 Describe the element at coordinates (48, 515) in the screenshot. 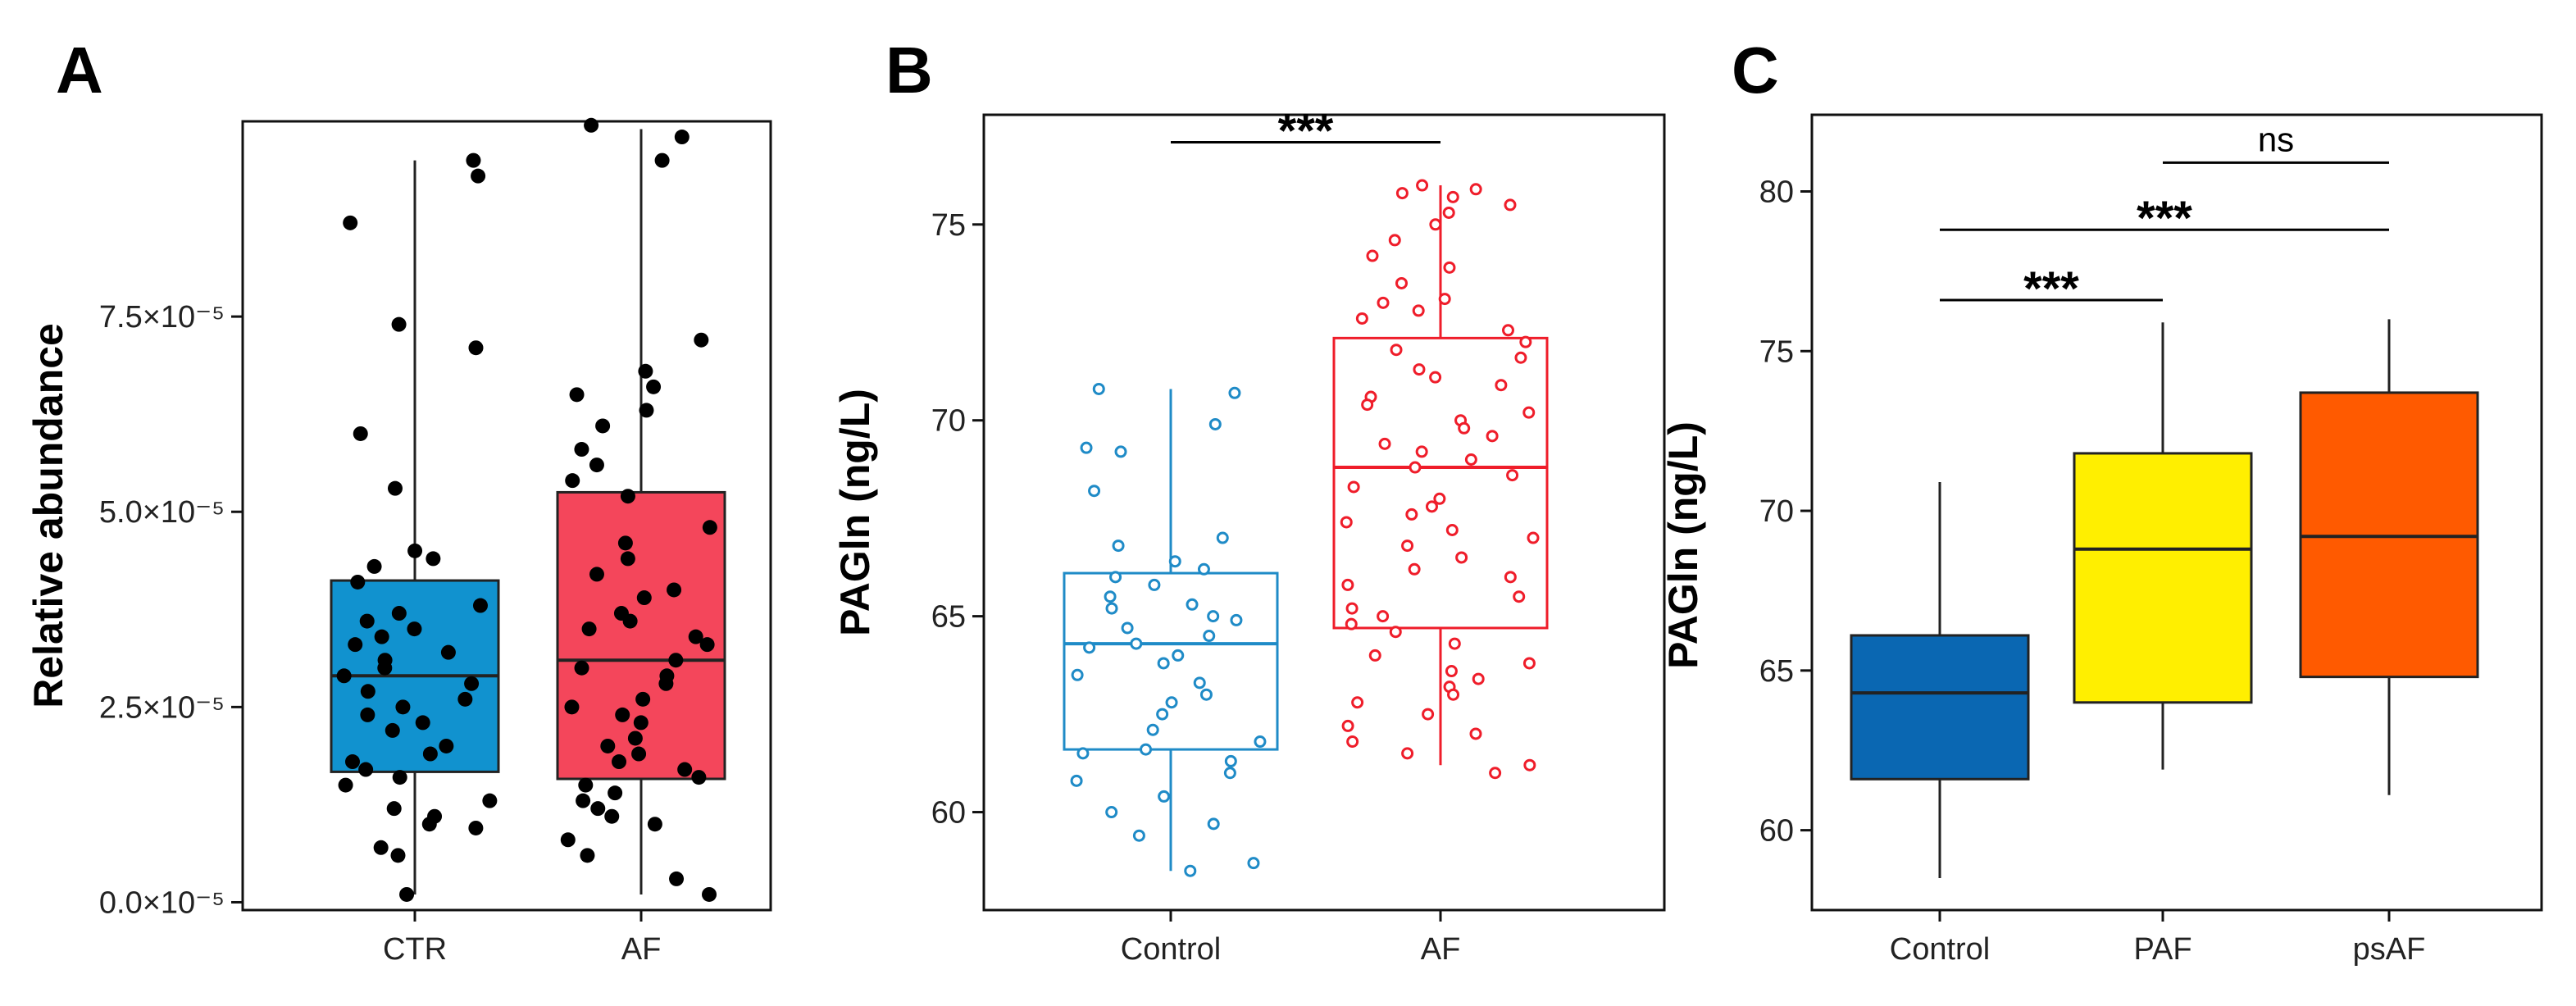

I see `y-axis-title: Relative abundance` at that location.